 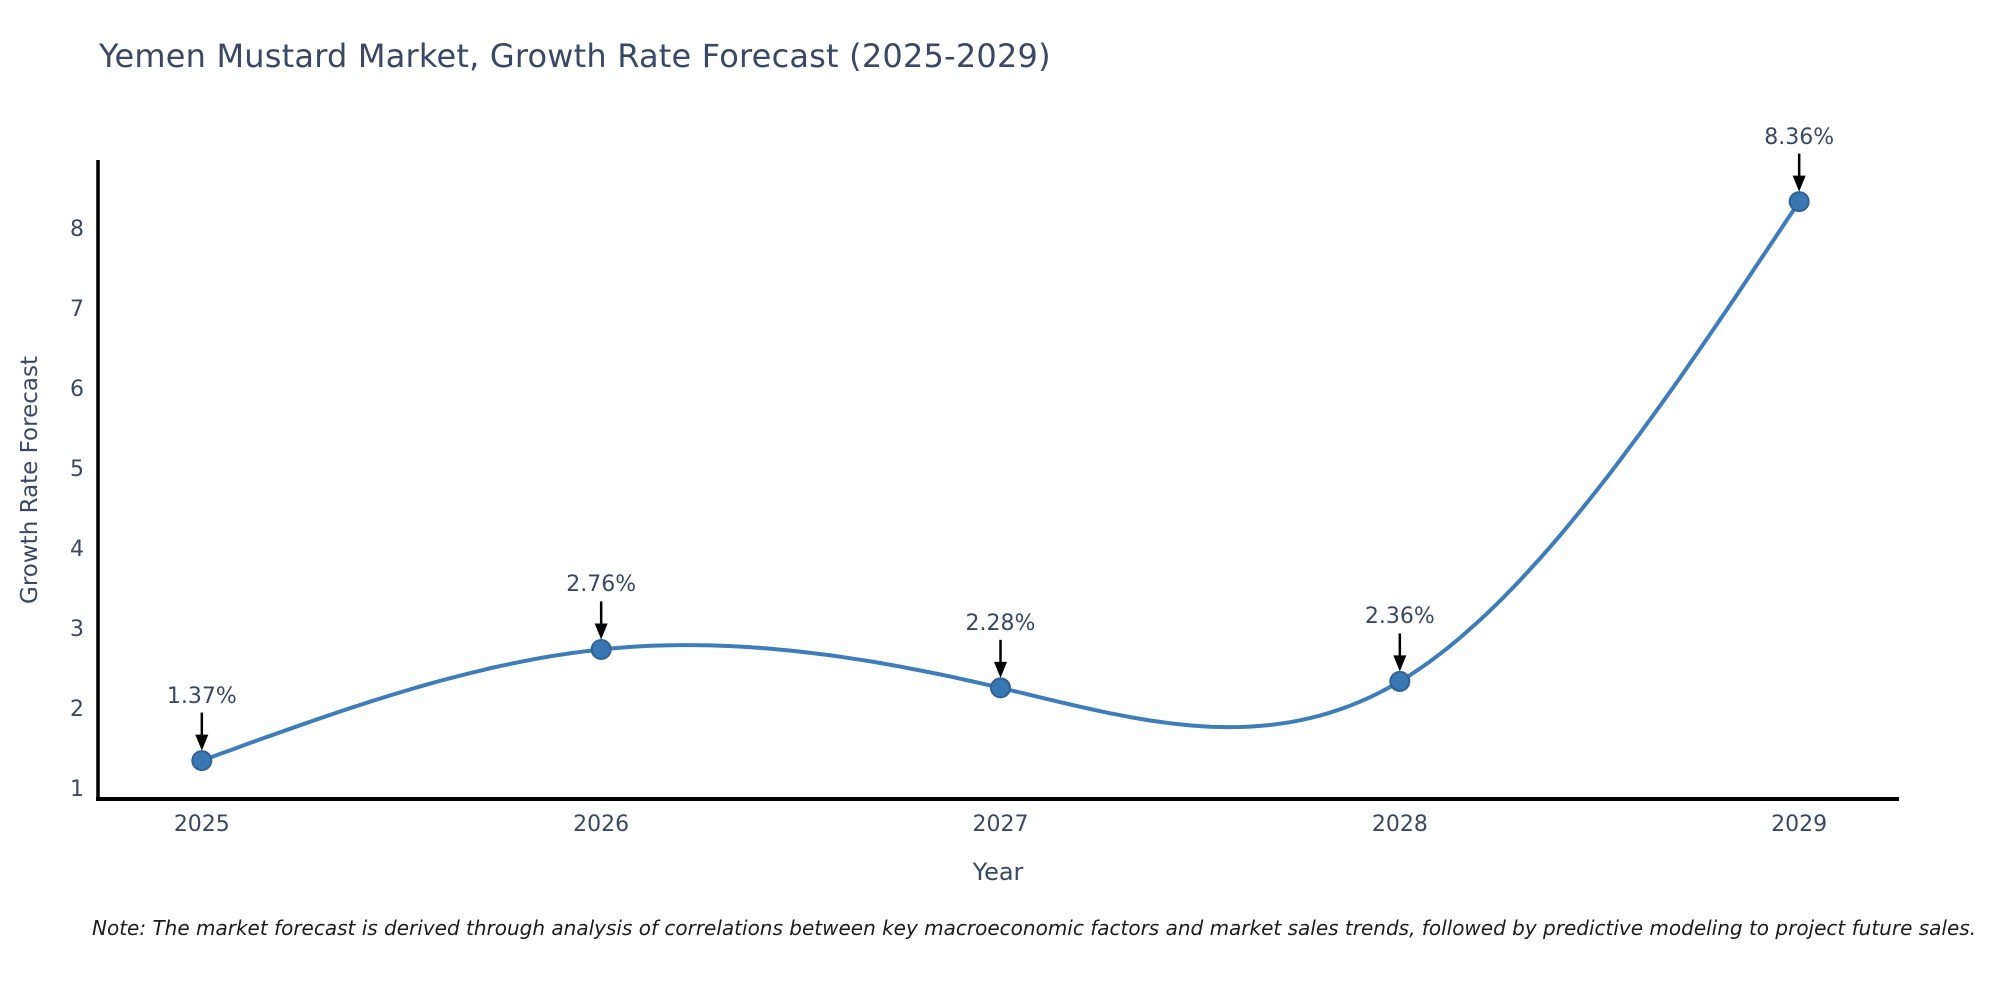 I want to click on y-tick-label: 7, so click(x=77, y=310).